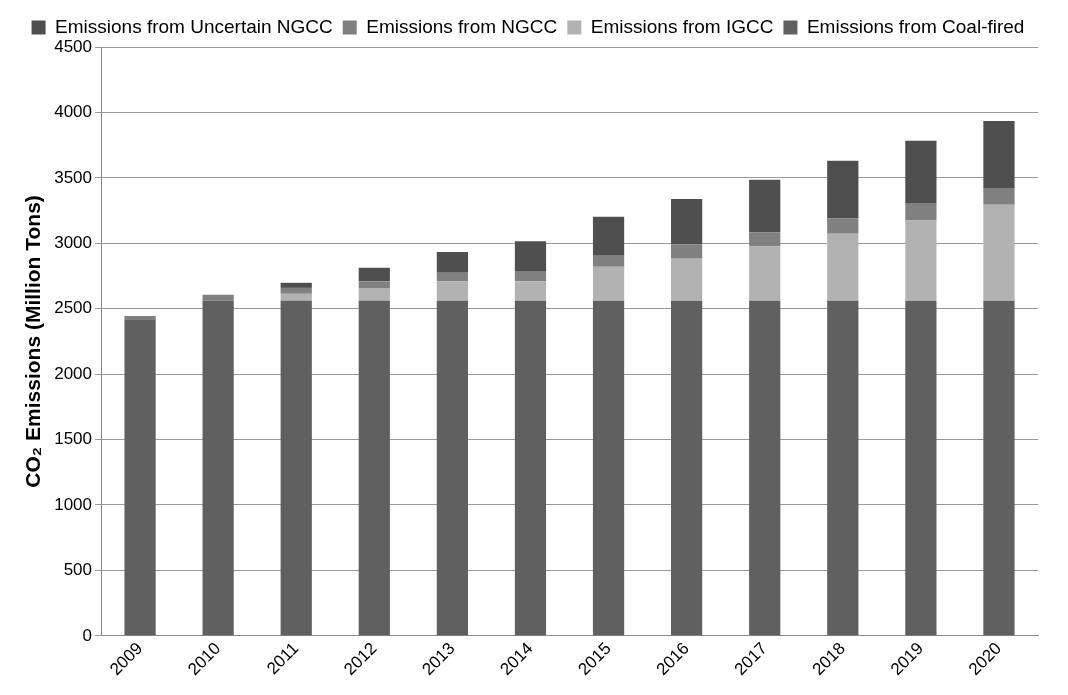 Image resolution: width=1068 pixels, height=695 pixels. What do you see at coordinates (73, 504) in the screenshot?
I see `y-tick-label: 1000` at bounding box center [73, 504].